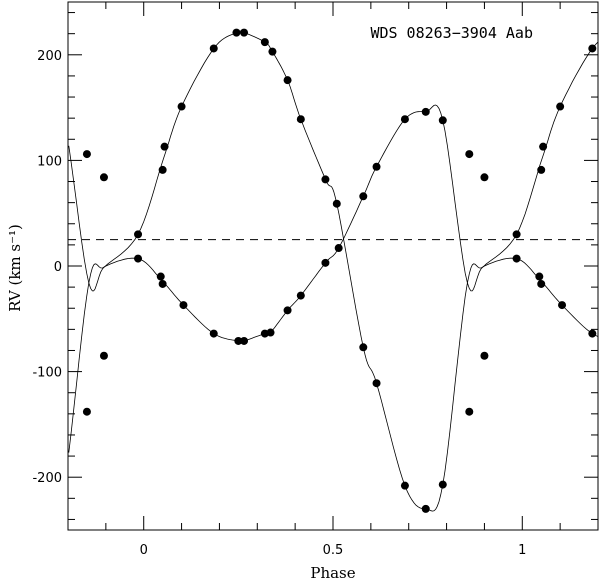 The height and width of the screenshot is (583, 600). Describe the element at coordinates (333, 550) in the screenshot. I see `x-tick-label: 0.5` at that location.